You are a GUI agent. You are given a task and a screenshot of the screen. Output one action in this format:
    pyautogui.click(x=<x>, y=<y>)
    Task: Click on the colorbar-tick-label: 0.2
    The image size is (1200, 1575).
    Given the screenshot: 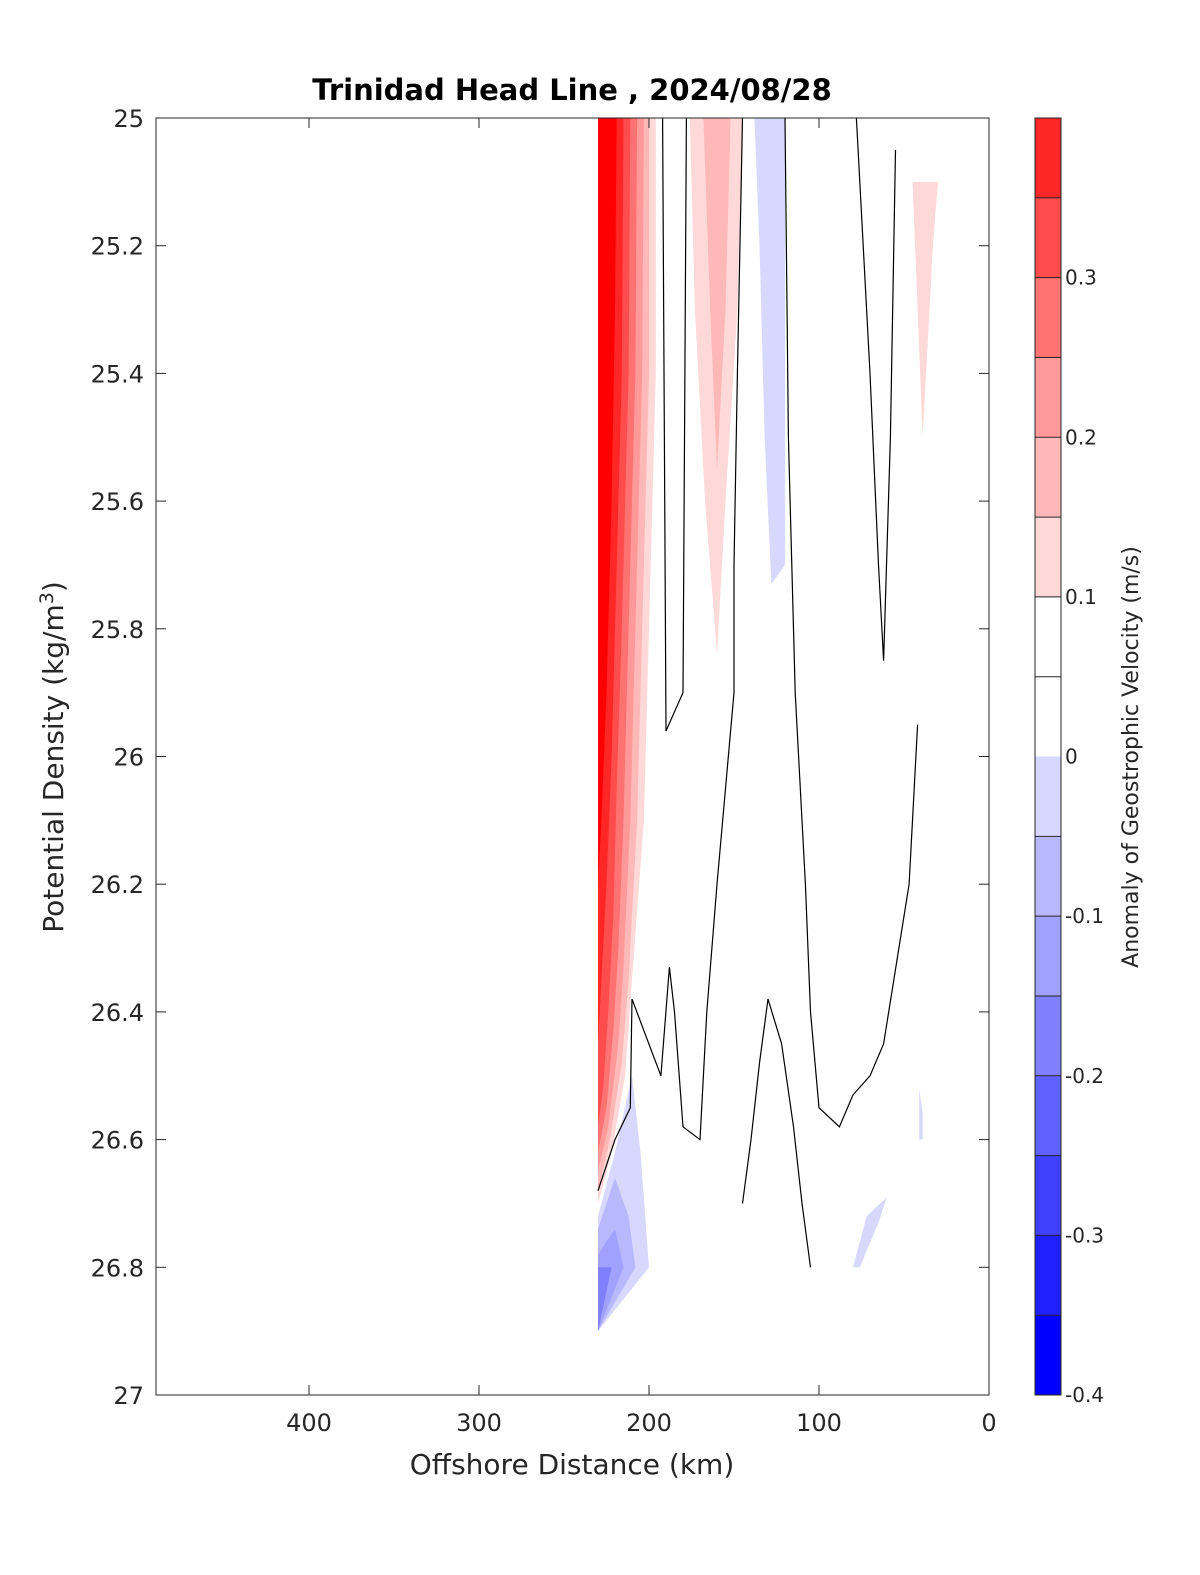 What is the action you would take?
    pyautogui.click(x=1081, y=437)
    